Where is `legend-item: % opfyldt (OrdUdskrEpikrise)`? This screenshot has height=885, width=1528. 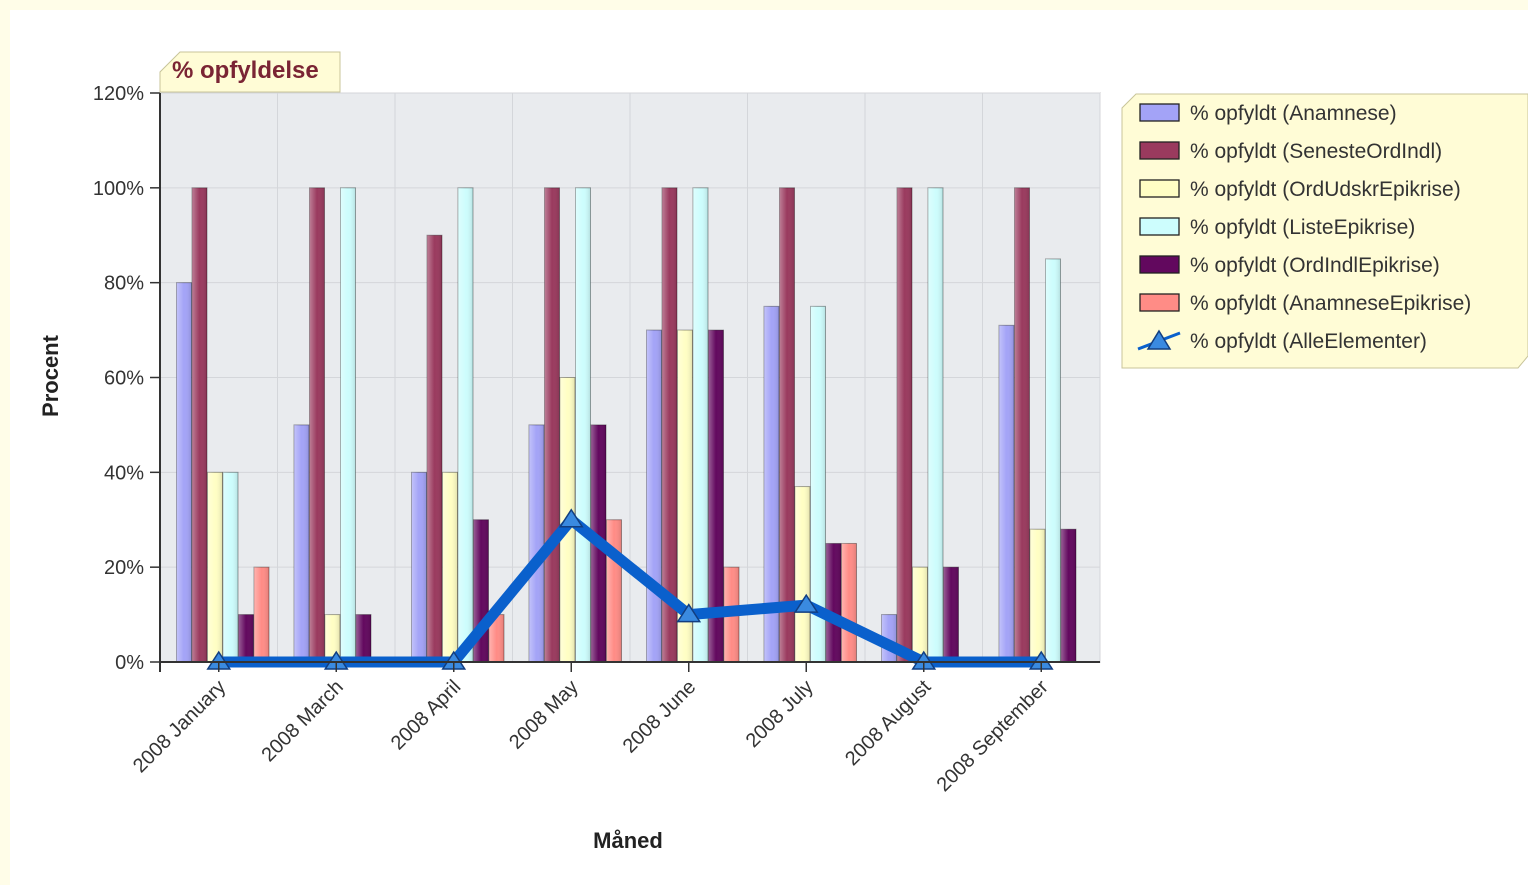 legend-item: % opfyldt (OrdUdskrEpikrise) is located at coordinates (1300, 189).